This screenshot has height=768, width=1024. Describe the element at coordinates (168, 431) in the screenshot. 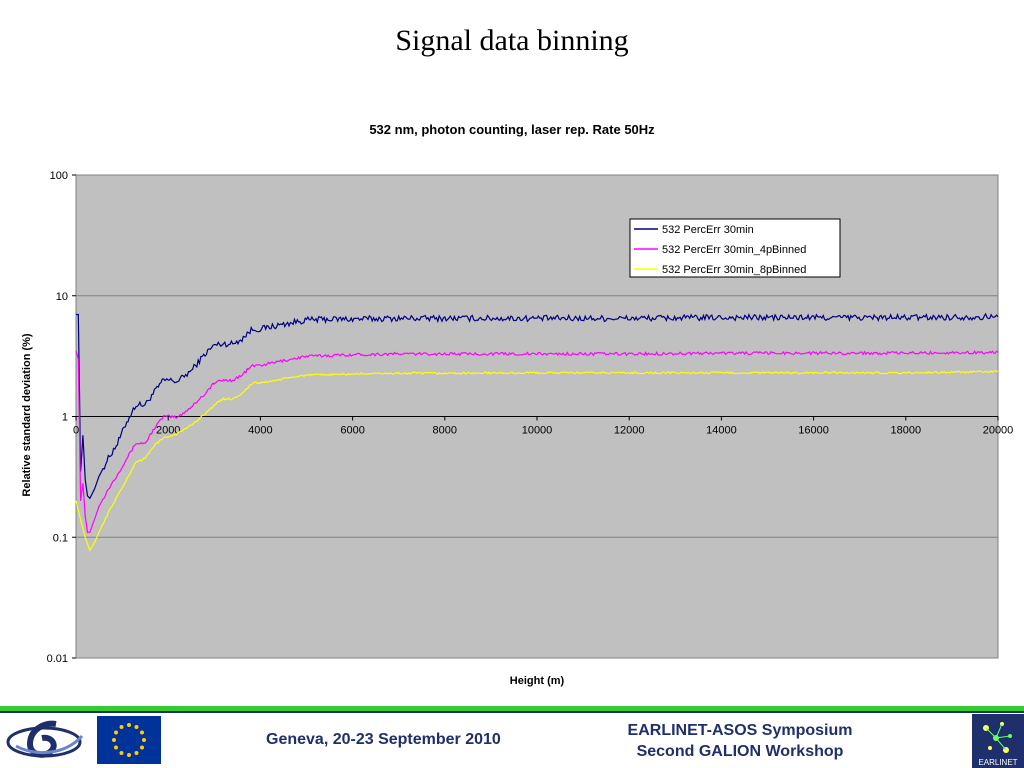

I see `x-tick-label: 2000` at that location.